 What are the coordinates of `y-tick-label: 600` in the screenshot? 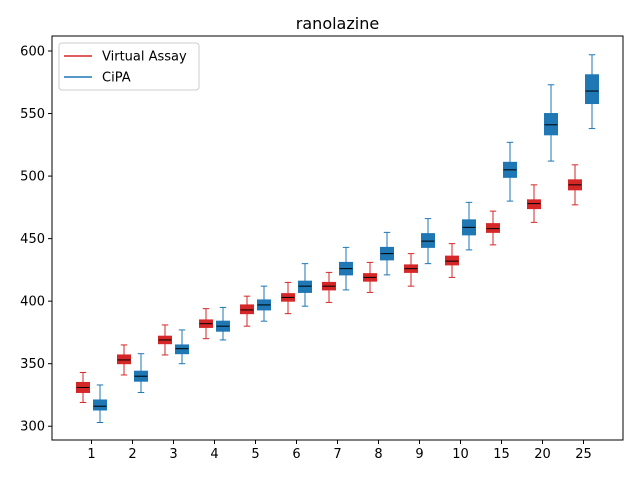 It's located at (32, 52).